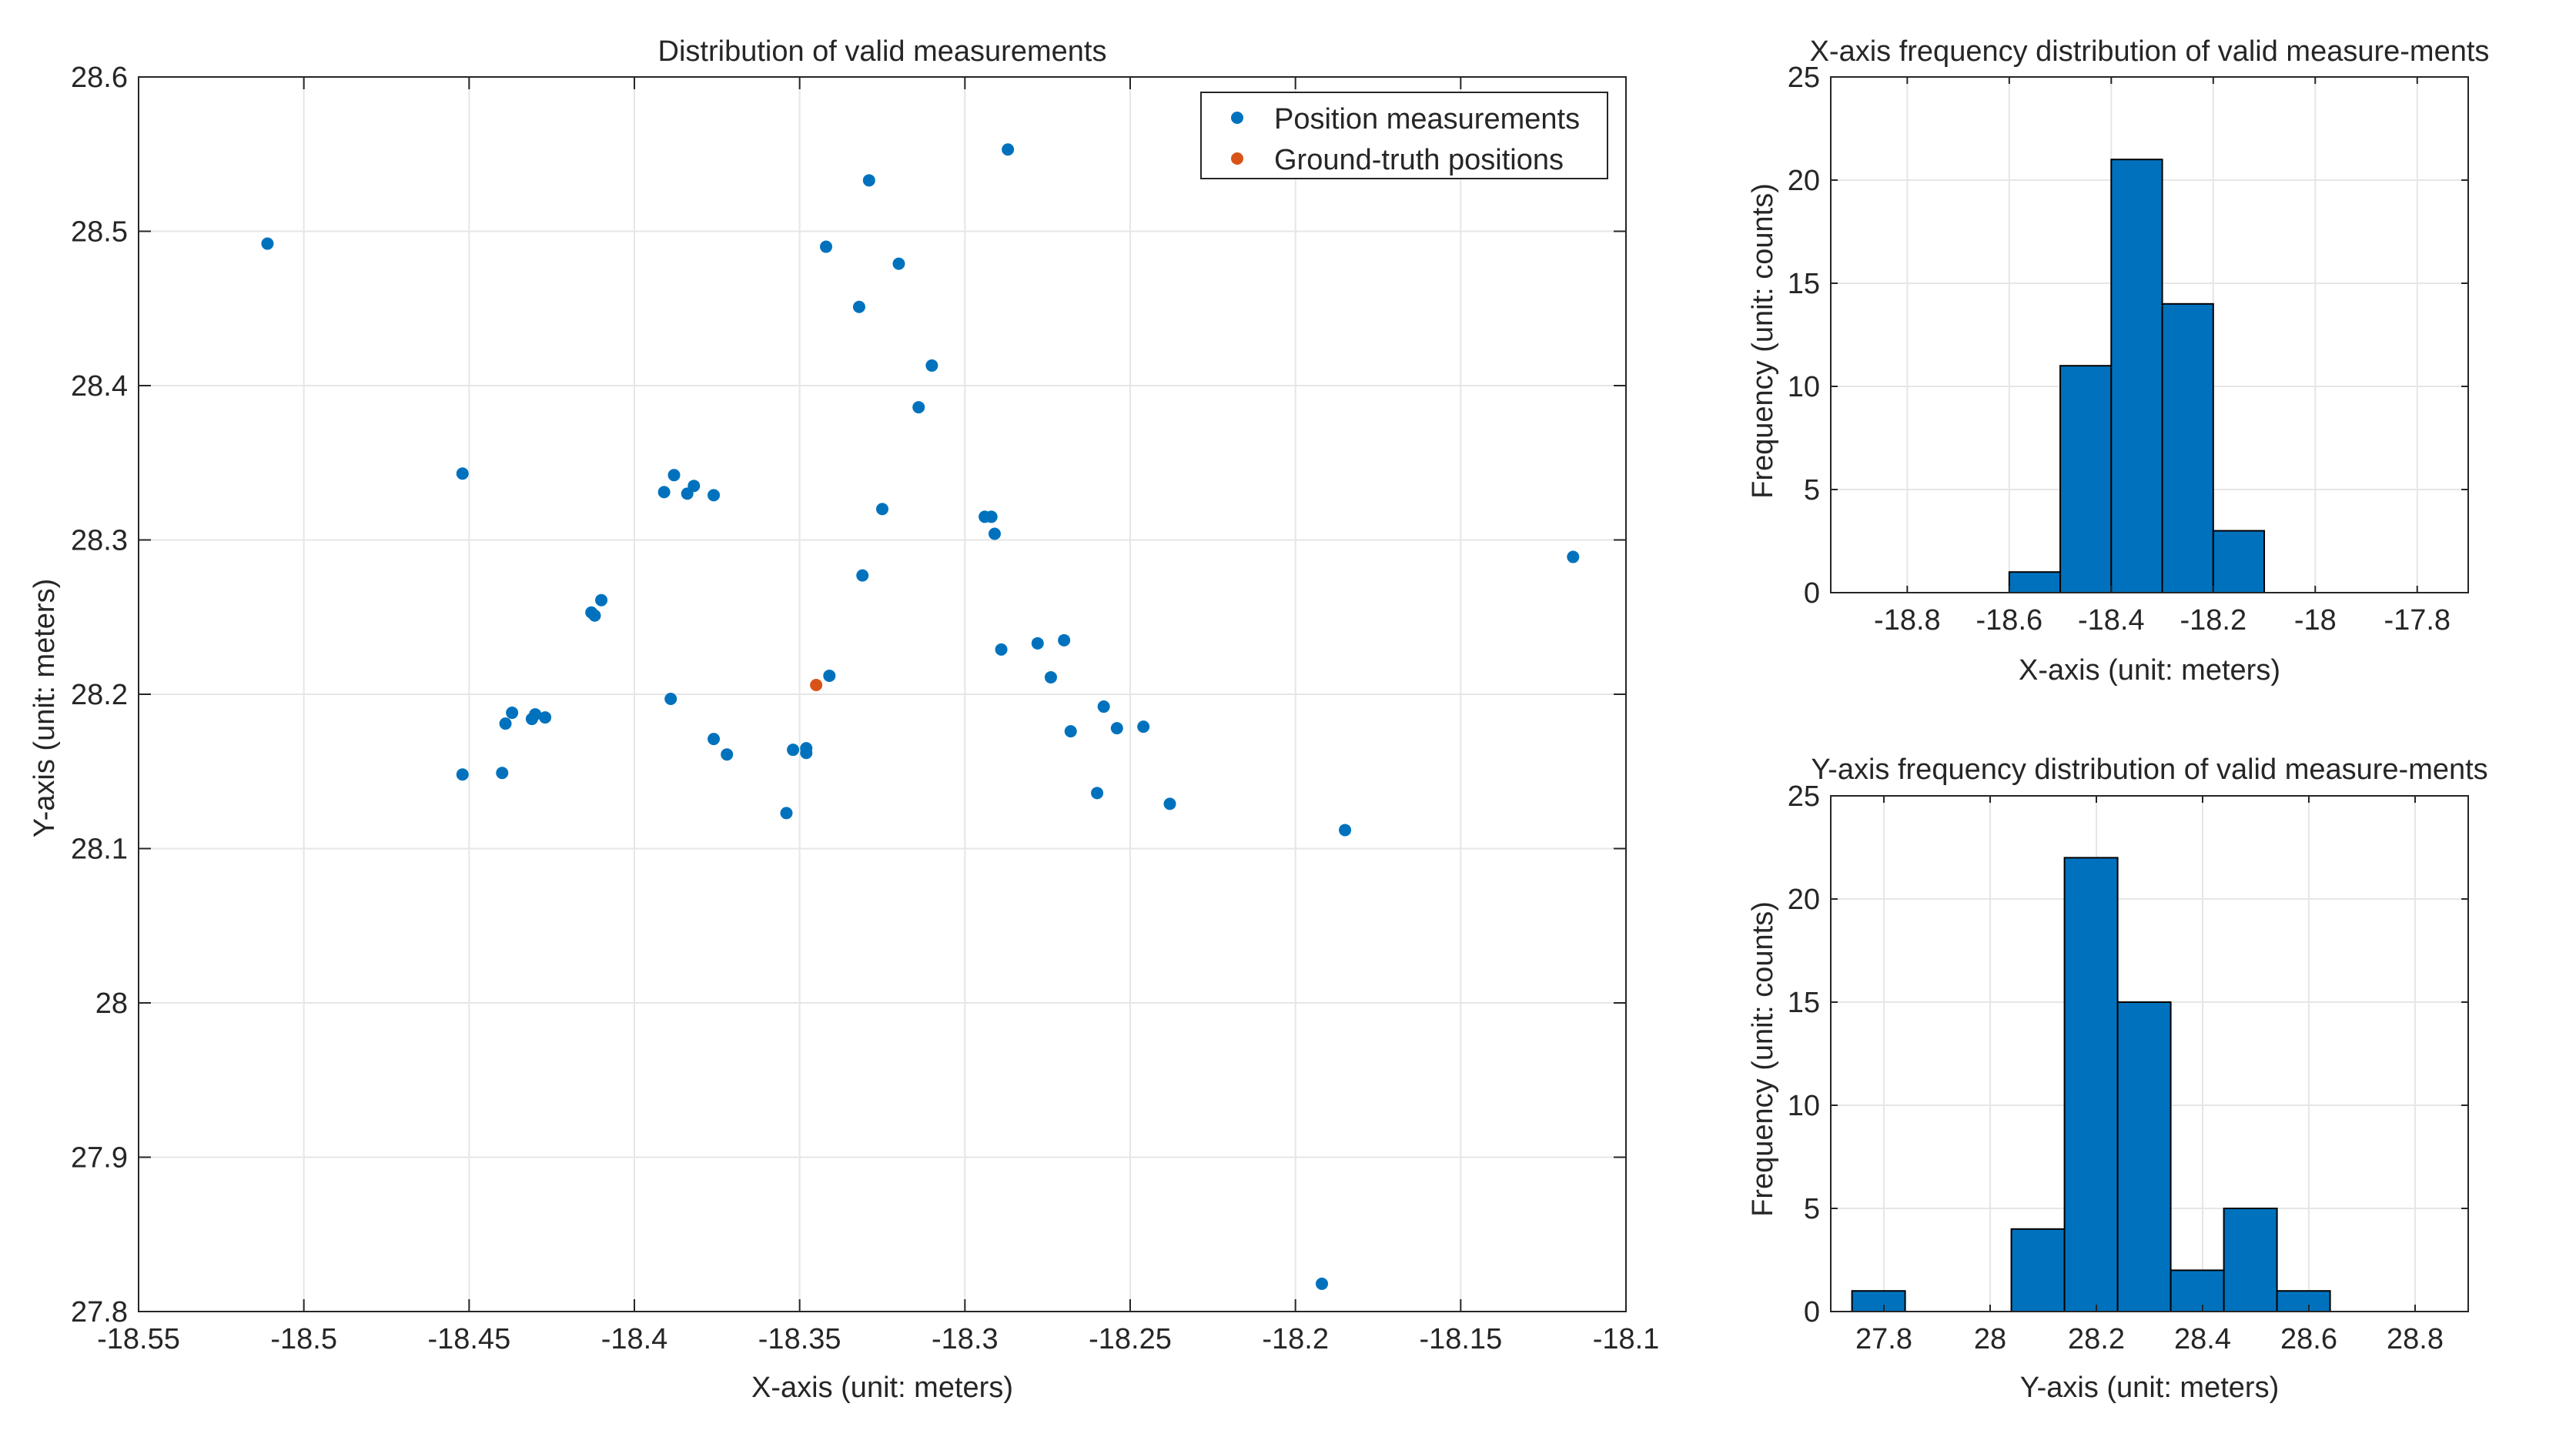 Image resolution: width=2576 pixels, height=1437 pixels. Describe the element at coordinates (1908, 620) in the screenshot. I see `x-histogram-xtick-label: -18.8` at that location.